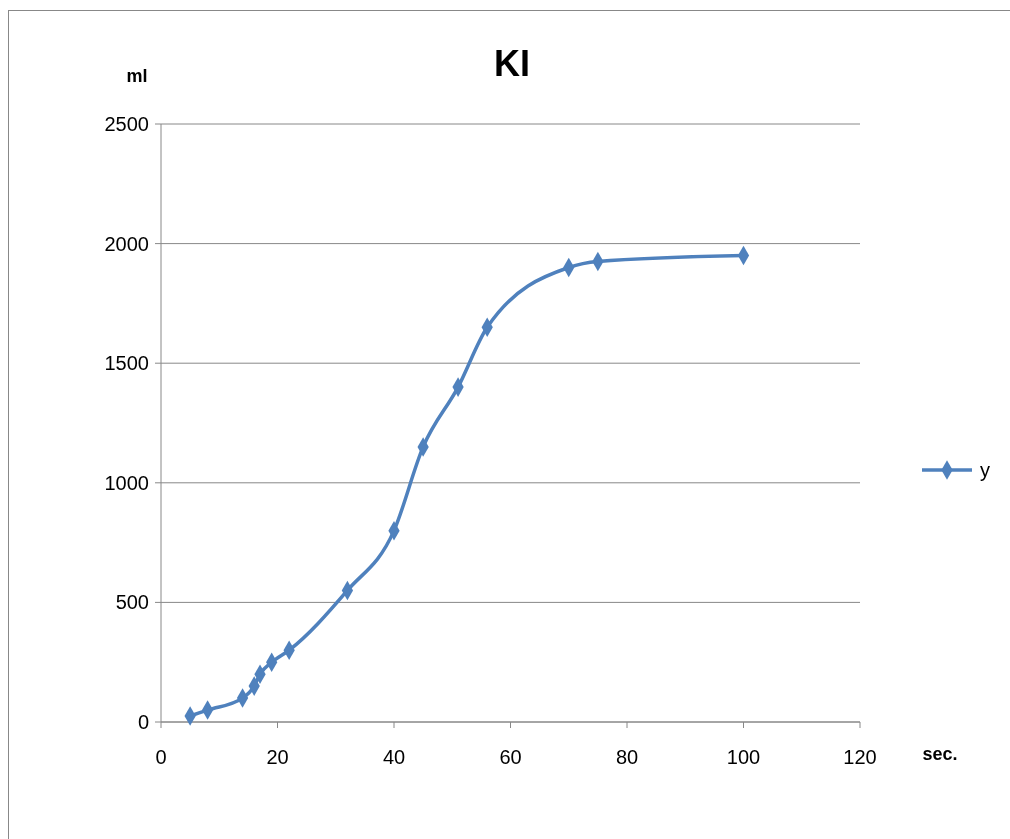 The image size is (1010, 839). I want to click on x-tick-label: 20, so click(277, 757).